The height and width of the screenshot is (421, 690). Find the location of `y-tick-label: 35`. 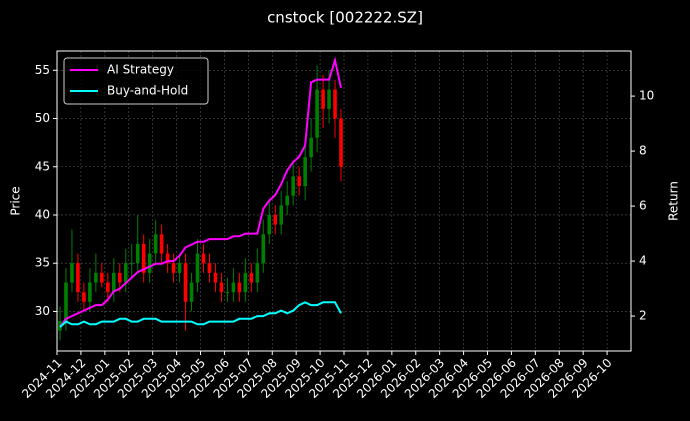

y-tick-label: 35 is located at coordinates (42, 263).